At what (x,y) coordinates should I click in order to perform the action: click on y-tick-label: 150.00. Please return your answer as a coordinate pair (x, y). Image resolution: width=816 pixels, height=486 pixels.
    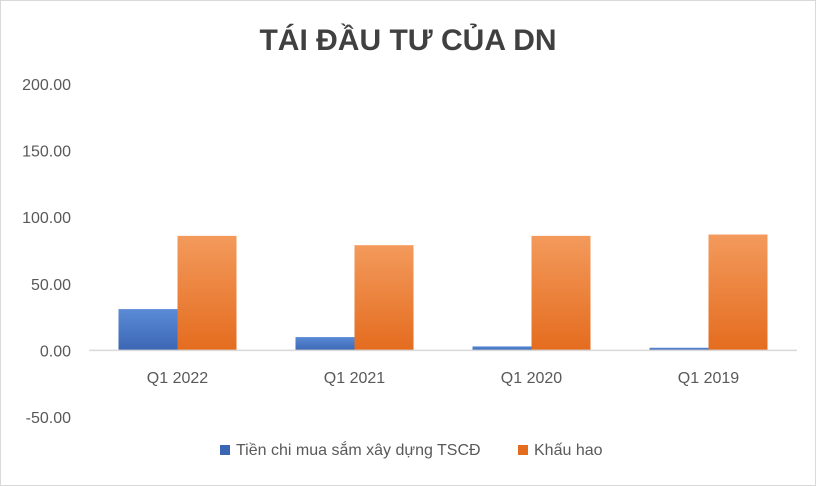
    Looking at the image, I should click on (46, 152).